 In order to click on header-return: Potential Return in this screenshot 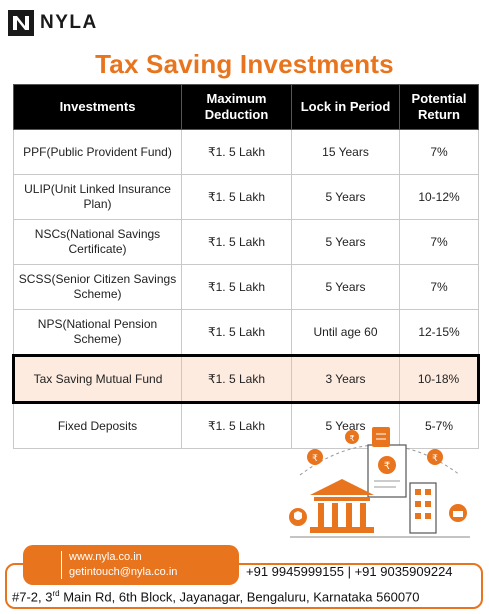, I will do `click(439, 107)`.